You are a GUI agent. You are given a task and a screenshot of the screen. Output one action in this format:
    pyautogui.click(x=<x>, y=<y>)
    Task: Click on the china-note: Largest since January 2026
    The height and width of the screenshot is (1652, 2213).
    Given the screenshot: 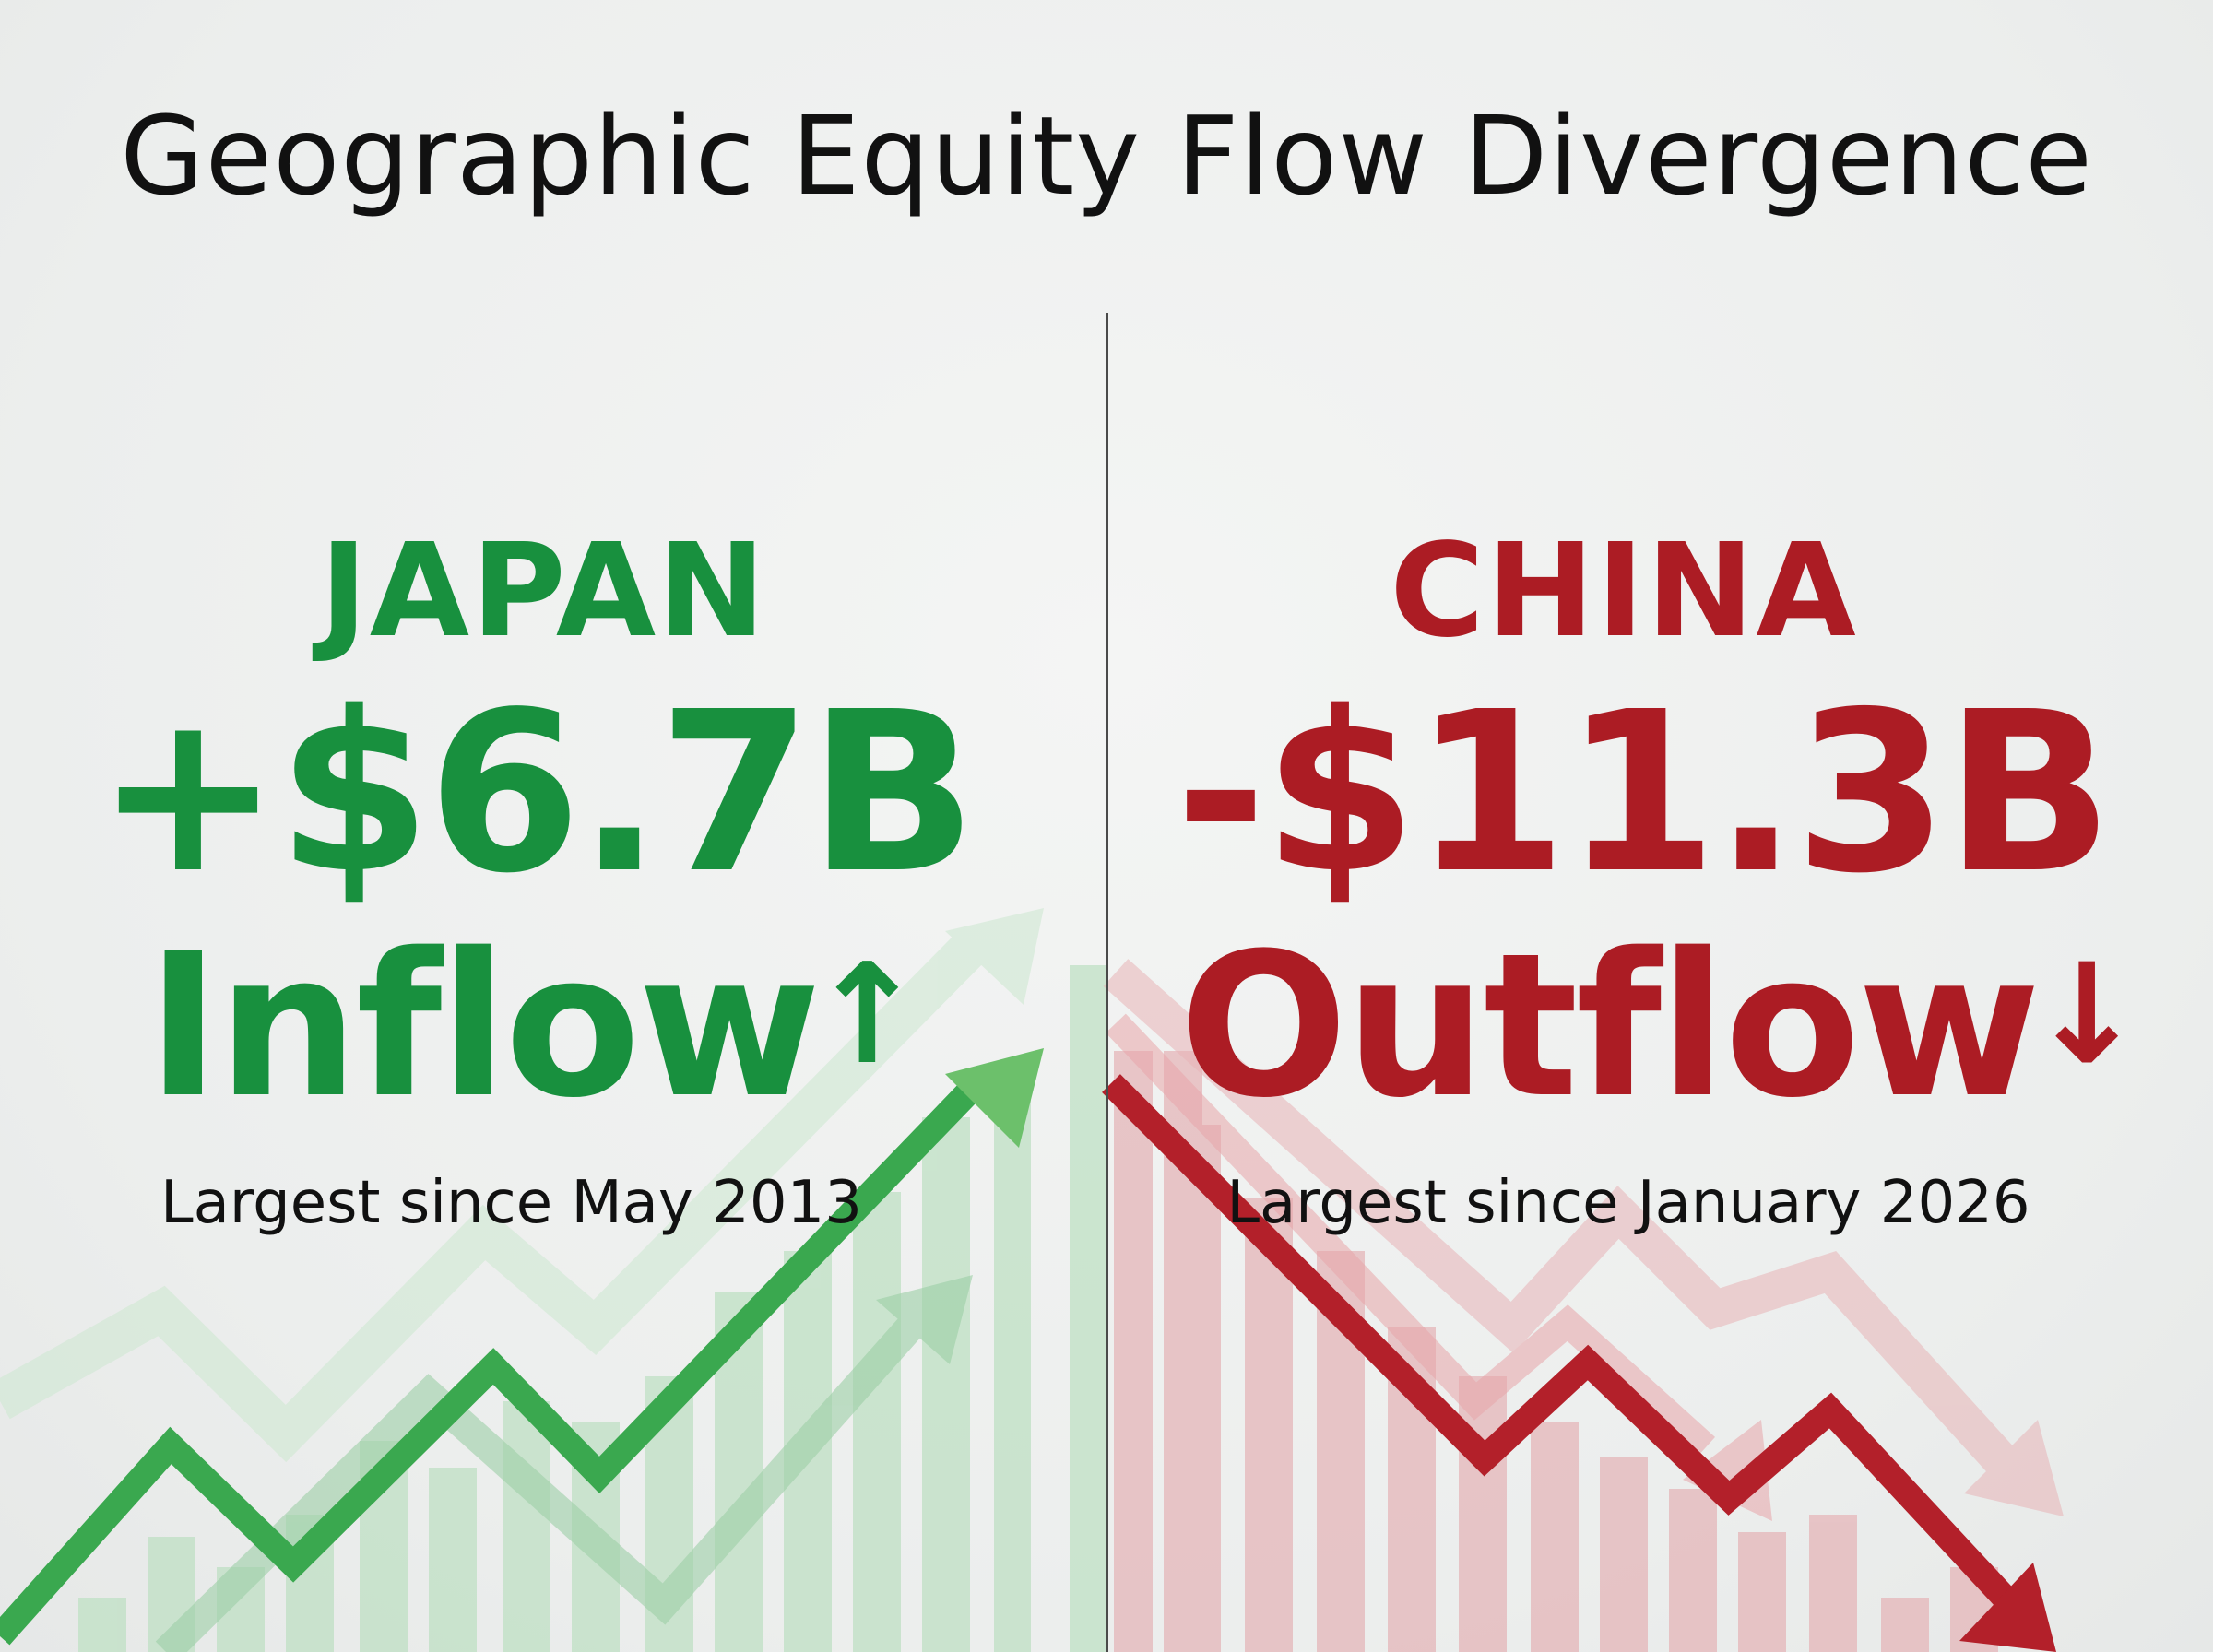 What is the action you would take?
    pyautogui.click(x=1628, y=1203)
    